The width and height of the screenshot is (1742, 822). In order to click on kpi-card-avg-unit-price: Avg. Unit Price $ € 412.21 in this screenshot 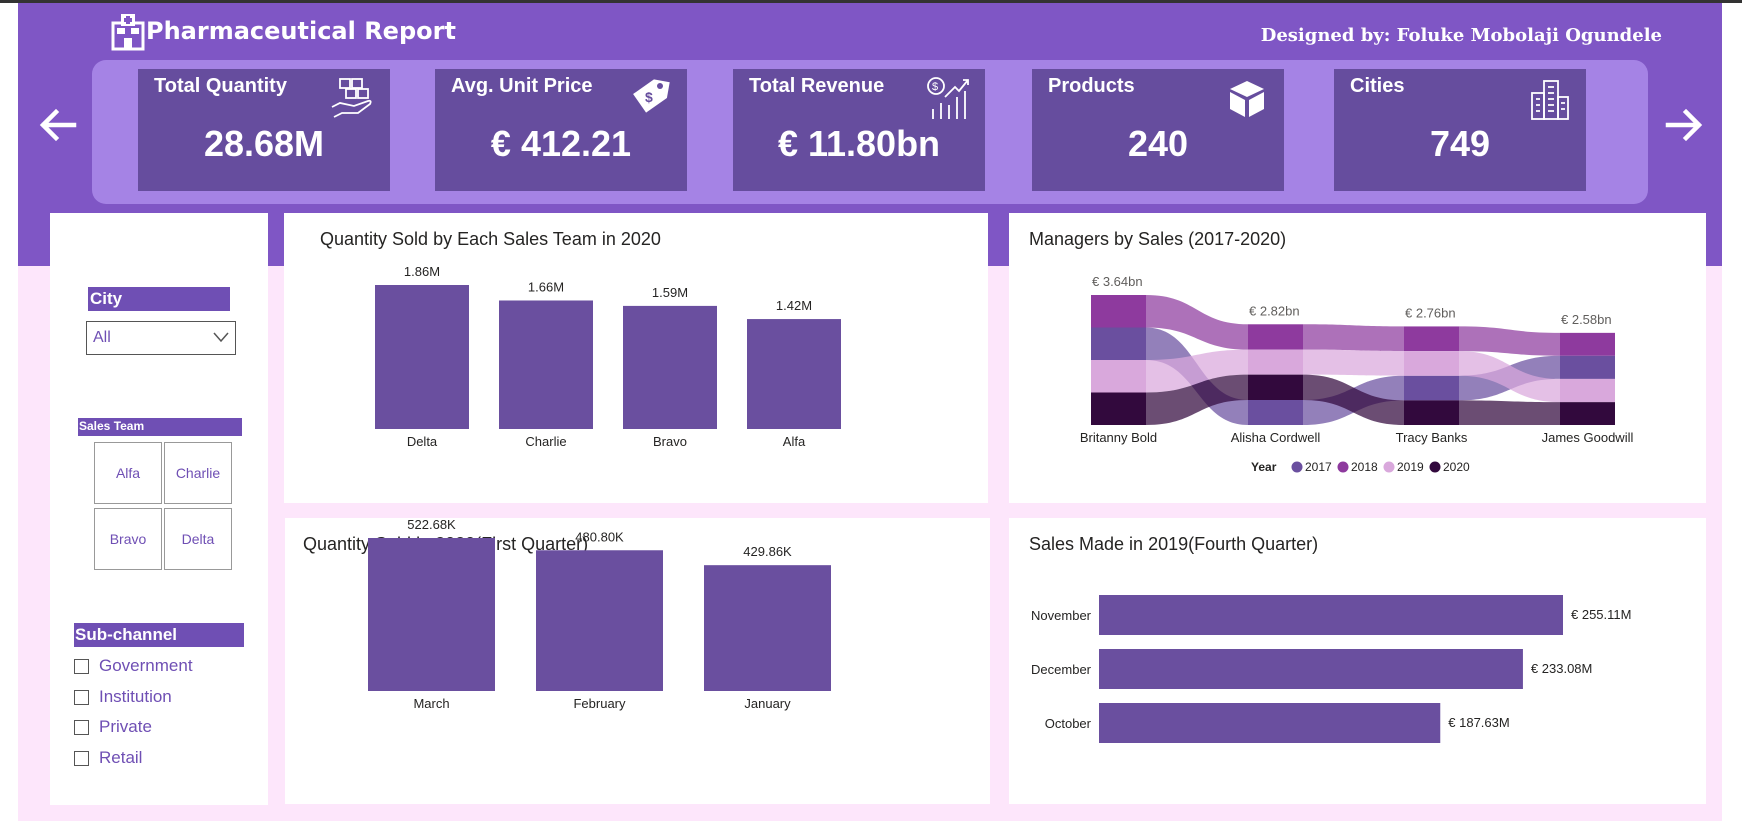, I will do `click(561, 130)`.